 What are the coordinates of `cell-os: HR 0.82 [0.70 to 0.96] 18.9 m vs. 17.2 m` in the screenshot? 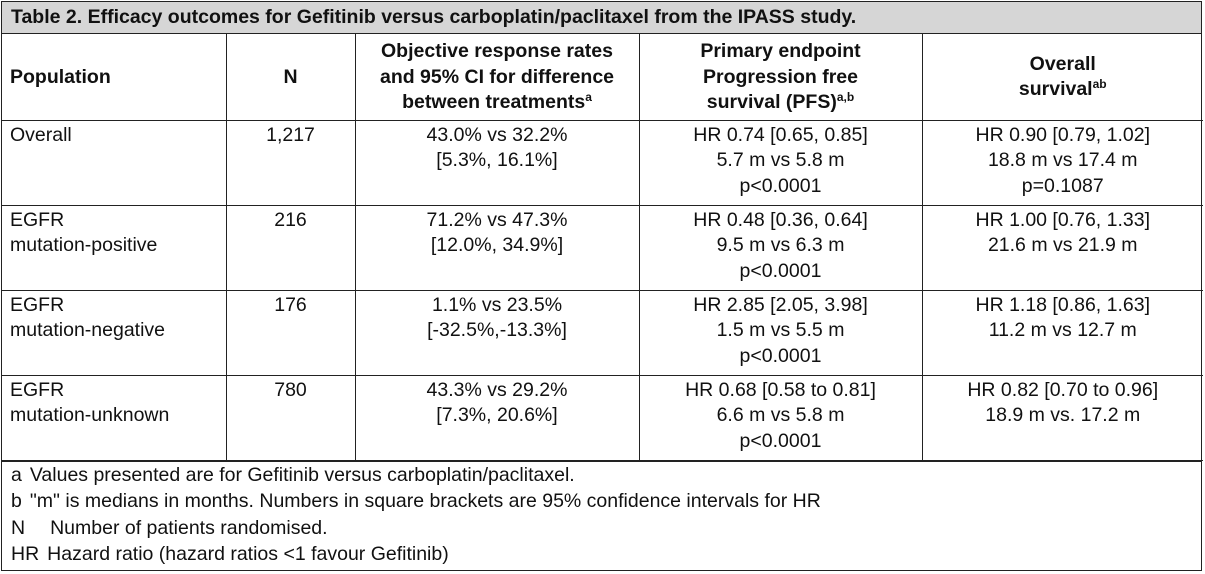 It's located at (1062, 417).